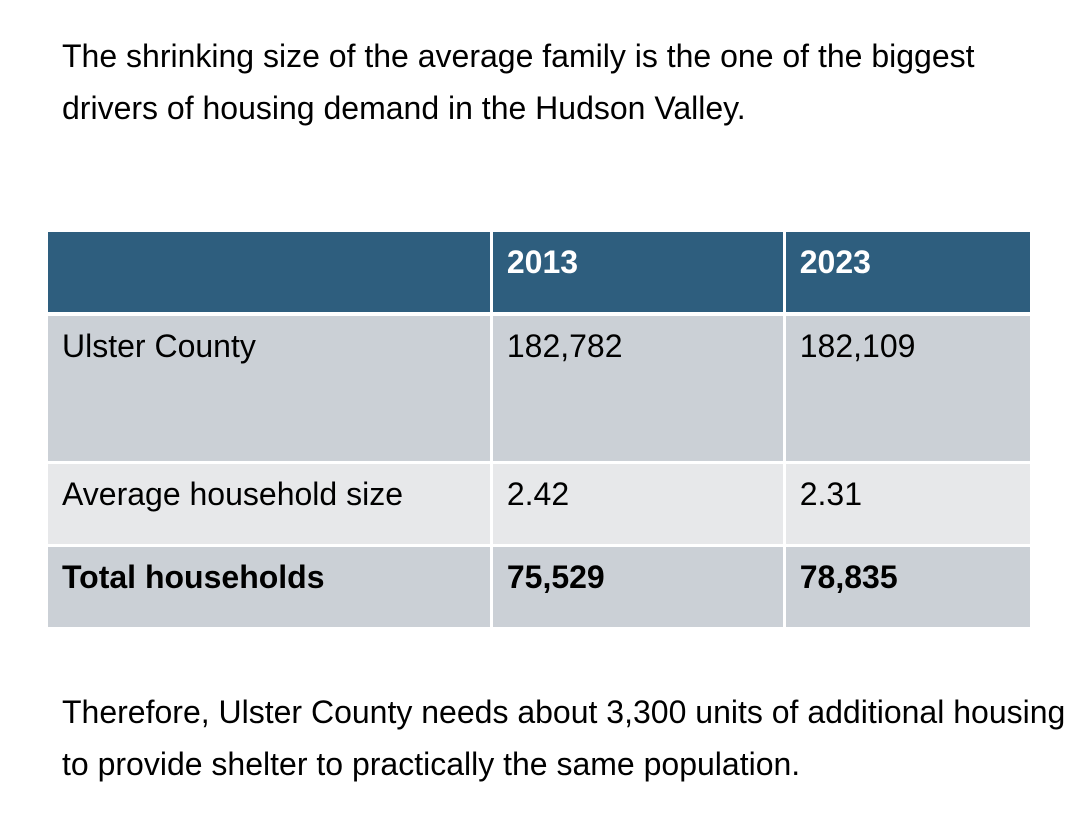 Image resolution: width=1088 pixels, height=830 pixels. Describe the element at coordinates (270, 387) in the screenshot. I see `row-label: Ulster County` at that location.